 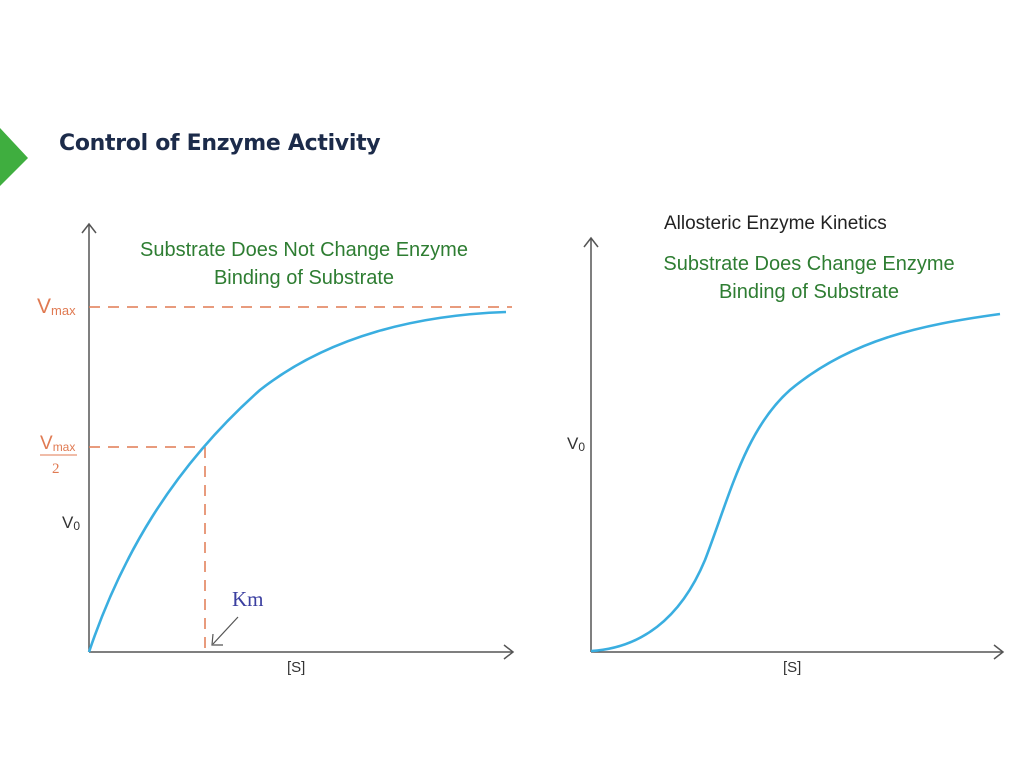 What do you see at coordinates (304, 250) in the screenshot?
I see `left-caption-line-1: Substrate Does Not Change Enzyme` at bounding box center [304, 250].